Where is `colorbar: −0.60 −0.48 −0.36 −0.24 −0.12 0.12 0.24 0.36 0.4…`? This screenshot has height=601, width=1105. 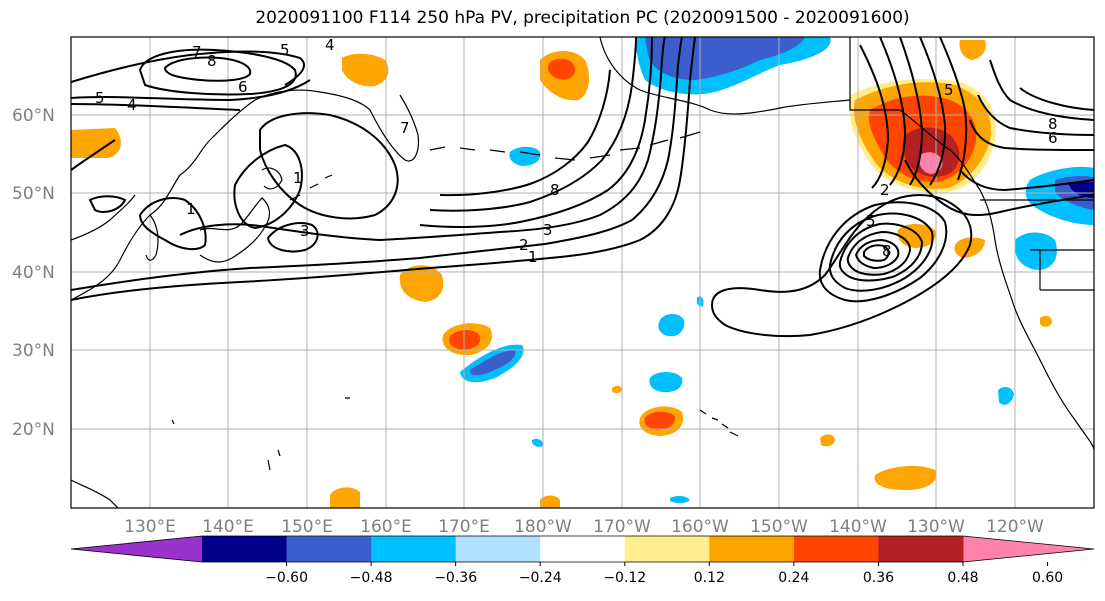 colorbar: −0.60 −0.48 −0.36 −0.24 −0.12 0.12 0.24 0.36 0.4… is located at coordinates (582, 560).